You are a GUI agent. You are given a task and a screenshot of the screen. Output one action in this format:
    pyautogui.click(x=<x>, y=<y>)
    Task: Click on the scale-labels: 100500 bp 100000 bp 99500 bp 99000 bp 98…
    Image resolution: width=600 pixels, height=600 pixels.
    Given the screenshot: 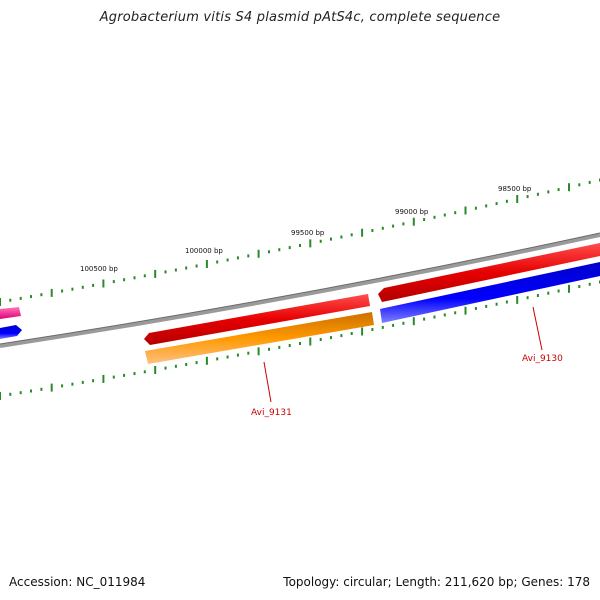 What is the action you would take?
    pyautogui.click(x=306, y=229)
    